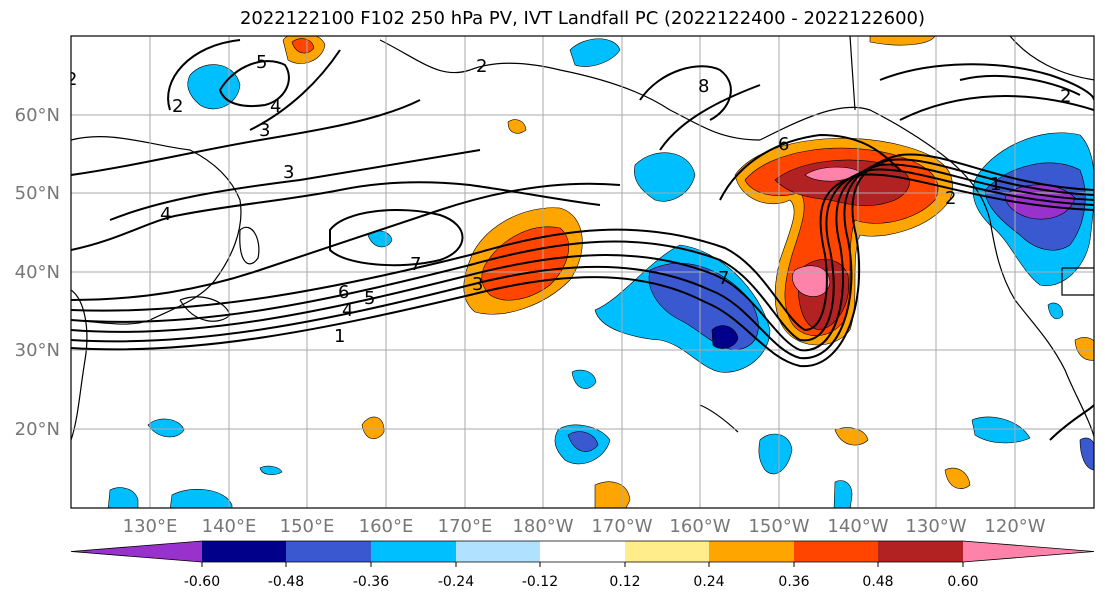 The image size is (1105, 601). What do you see at coordinates (371, 582) in the screenshot?
I see `colorbar-tick-label: -0.36` at bounding box center [371, 582].